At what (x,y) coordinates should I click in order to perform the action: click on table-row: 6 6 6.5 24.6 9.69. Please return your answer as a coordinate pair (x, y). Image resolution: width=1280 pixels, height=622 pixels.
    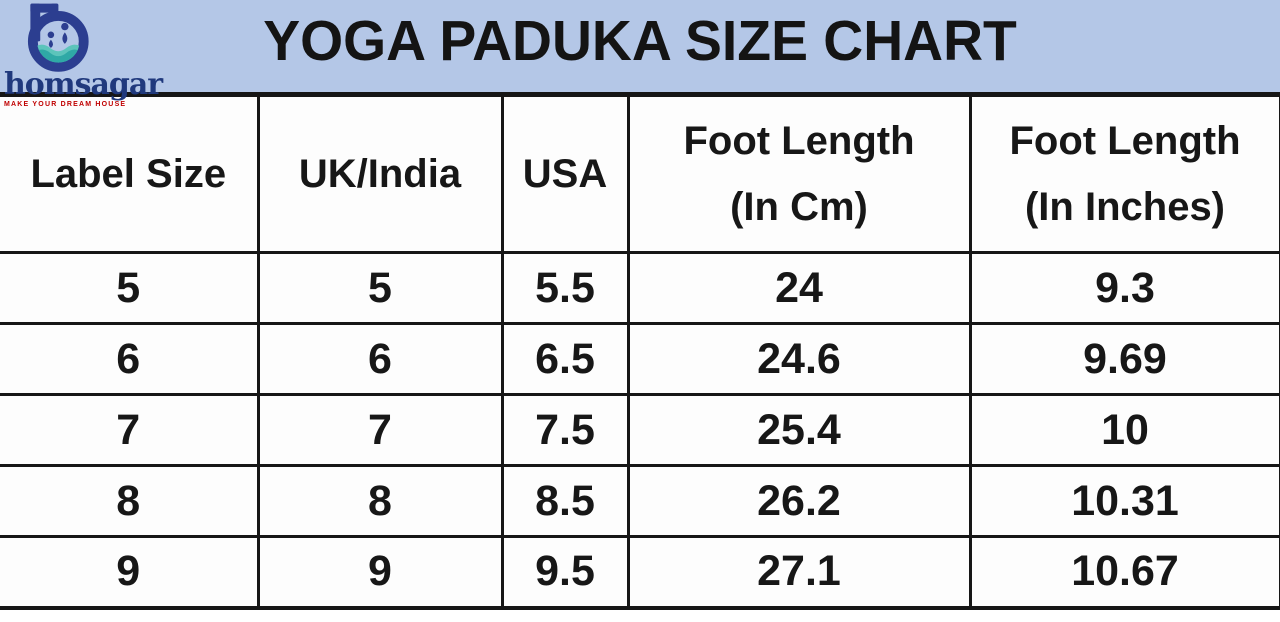
    Looking at the image, I should click on (640, 359).